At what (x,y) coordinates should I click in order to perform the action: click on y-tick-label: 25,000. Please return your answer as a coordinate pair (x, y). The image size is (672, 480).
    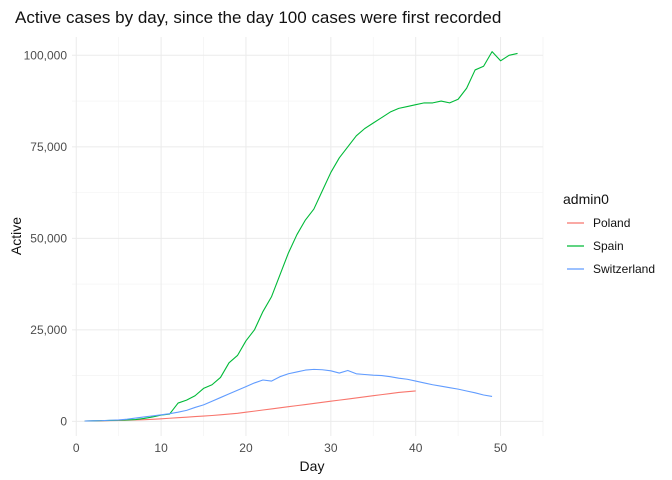
    Looking at the image, I should click on (48, 330).